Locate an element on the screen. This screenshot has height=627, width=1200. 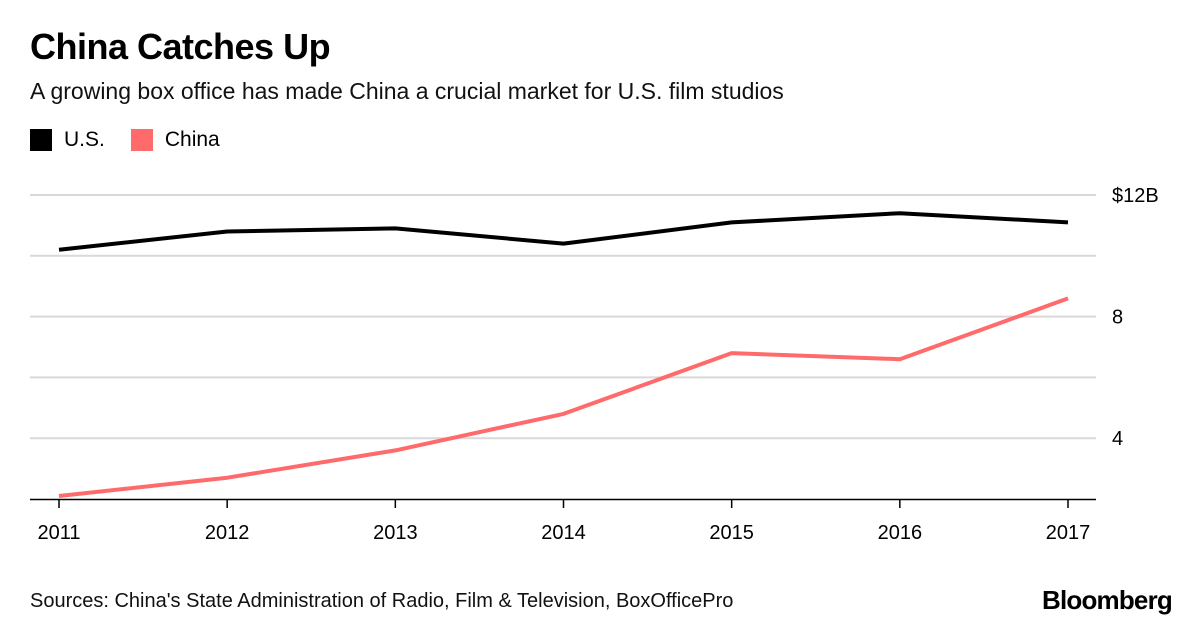
x-tick-label: 2015 is located at coordinates (731, 533).